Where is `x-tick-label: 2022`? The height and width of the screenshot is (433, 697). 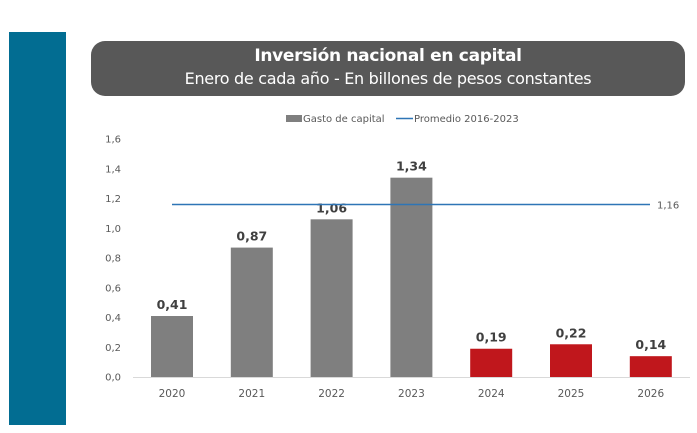
x-tick-label: 2022 is located at coordinates (331, 394).